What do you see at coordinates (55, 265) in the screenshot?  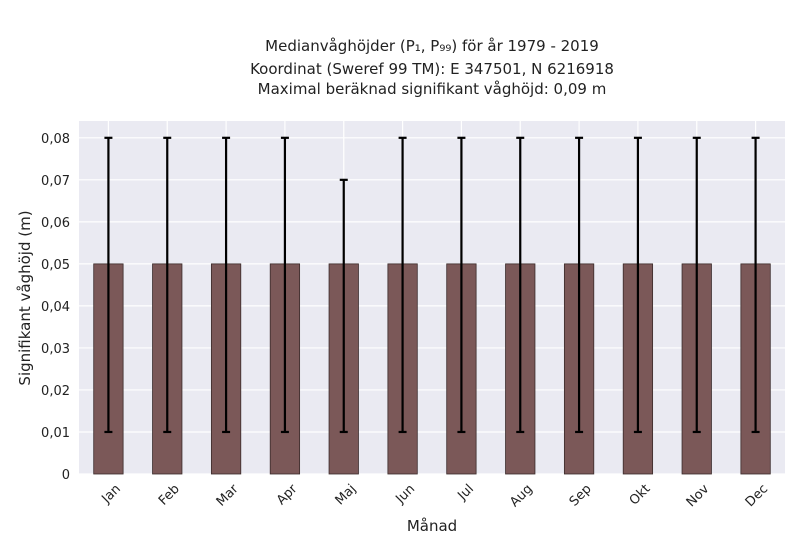 I see `y-tick-label: 0,05` at bounding box center [55, 265].